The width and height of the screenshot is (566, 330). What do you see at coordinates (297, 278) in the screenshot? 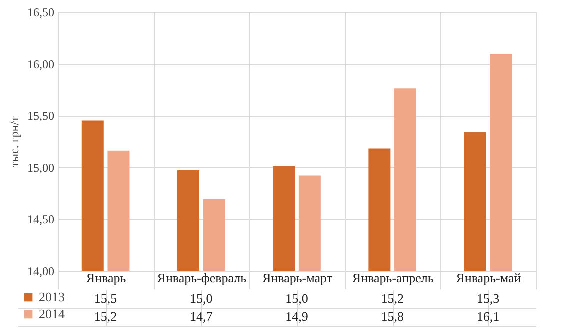
I see `x-tick-label: Январь-март` at bounding box center [297, 278].